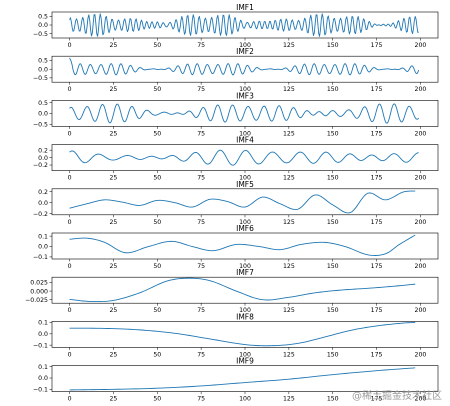 The width and height of the screenshot is (450, 406). What do you see at coordinates (236, 335) in the screenshot?
I see `imf-panel-8: IMF8 0 25 50 75 100 125 150 175 200 −0.1 0.0 0.1` at bounding box center [236, 335].